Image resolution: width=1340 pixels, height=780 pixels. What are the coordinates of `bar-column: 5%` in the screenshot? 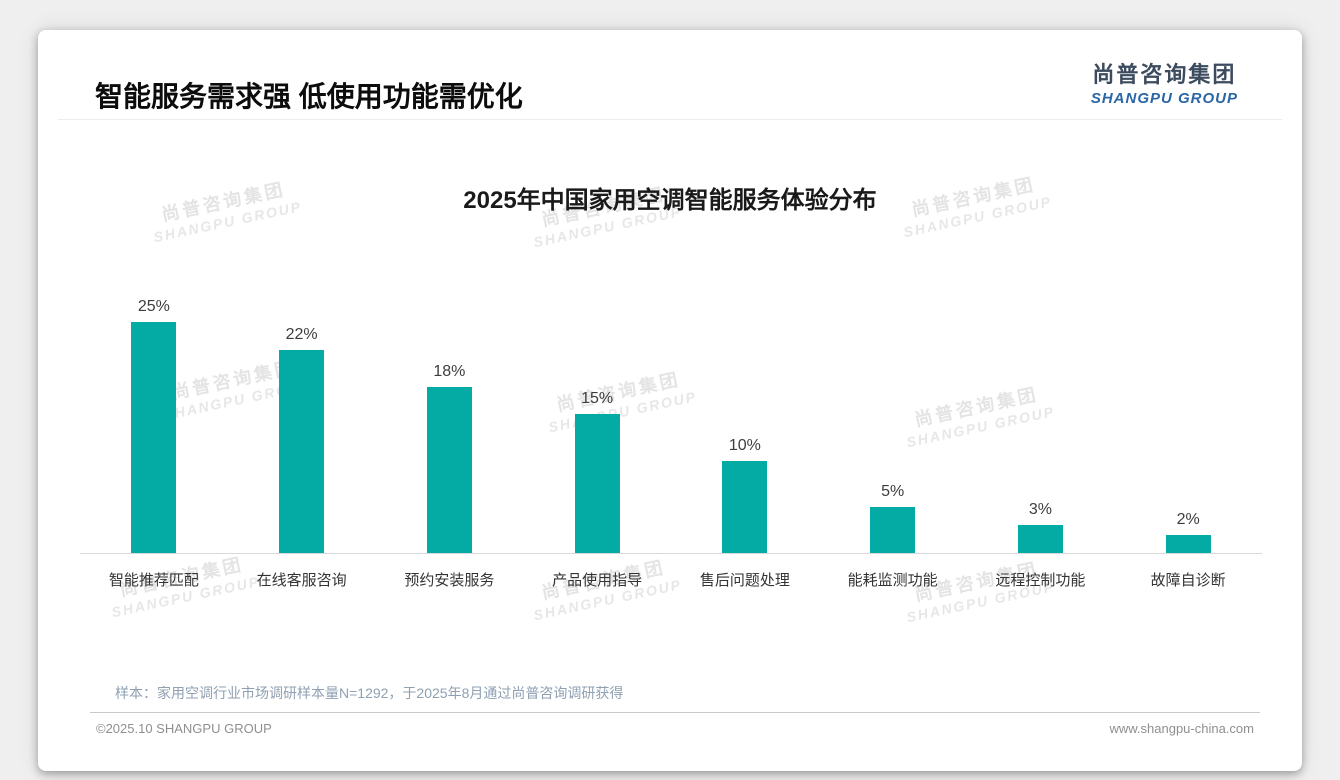 It's located at (893, 411).